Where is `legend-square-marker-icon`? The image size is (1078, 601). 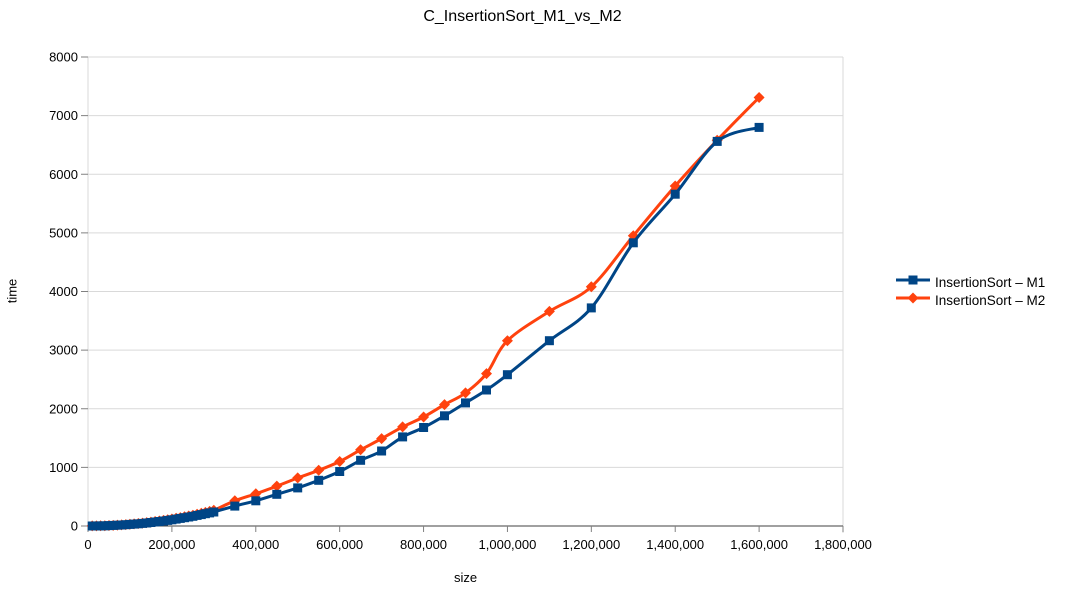
legend-square-marker-icon is located at coordinates (913, 282).